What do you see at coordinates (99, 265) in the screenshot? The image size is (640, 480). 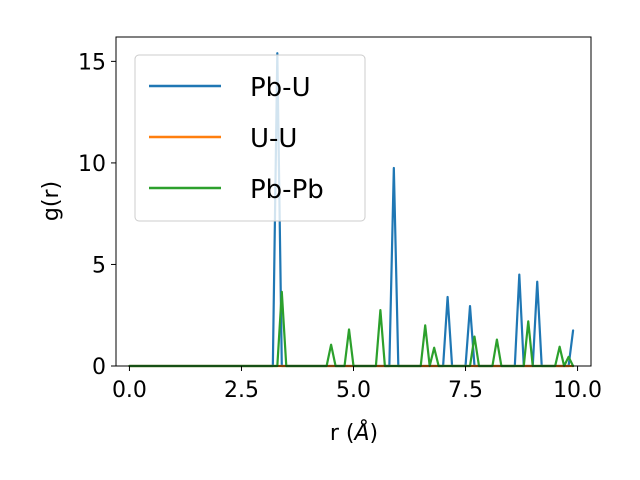 I see `y-tick-label: 5` at bounding box center [99, 265].